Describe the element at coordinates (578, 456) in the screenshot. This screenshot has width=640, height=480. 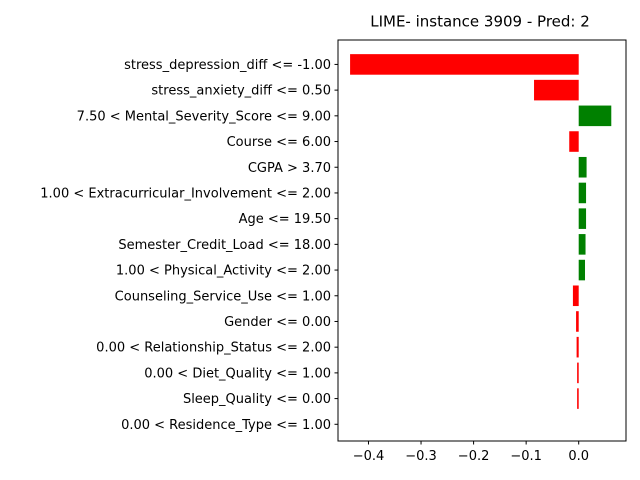
I see `x-tick-label: 0.0` at that location.